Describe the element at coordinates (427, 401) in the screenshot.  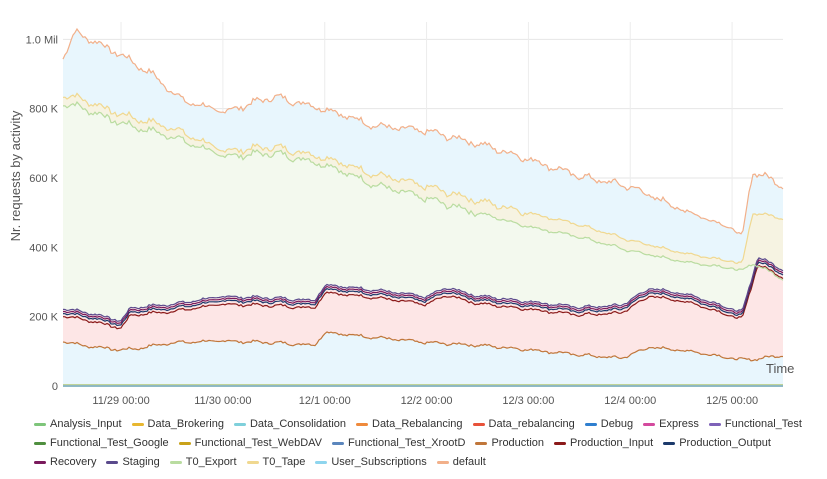
I see `x-tick-label: 12/2 00:00` at that location.